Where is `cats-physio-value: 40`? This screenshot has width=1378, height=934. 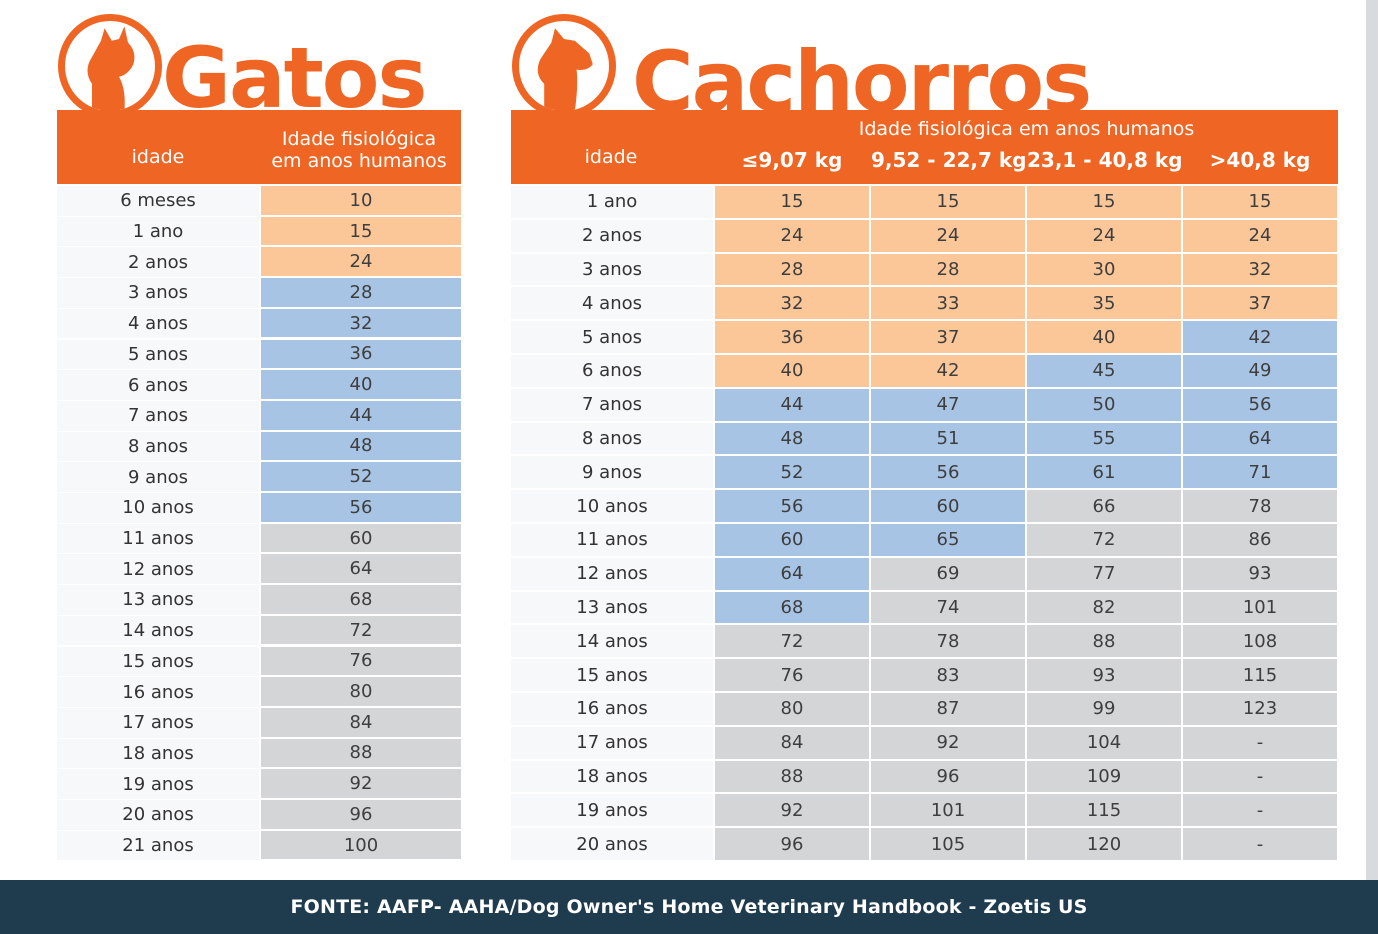
cats-physio-value: 40 is located at coordinates (361, 384).